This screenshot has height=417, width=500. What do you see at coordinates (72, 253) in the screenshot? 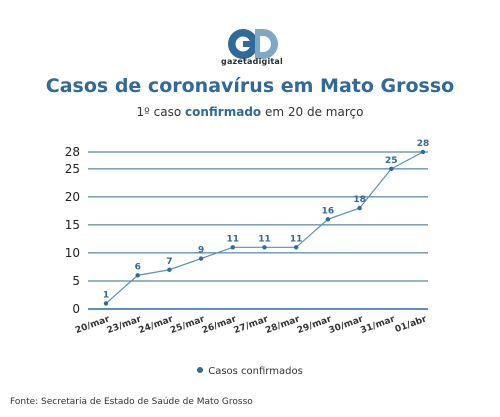
I see `y-tick-label: 10` at bounding box center [72, 253].